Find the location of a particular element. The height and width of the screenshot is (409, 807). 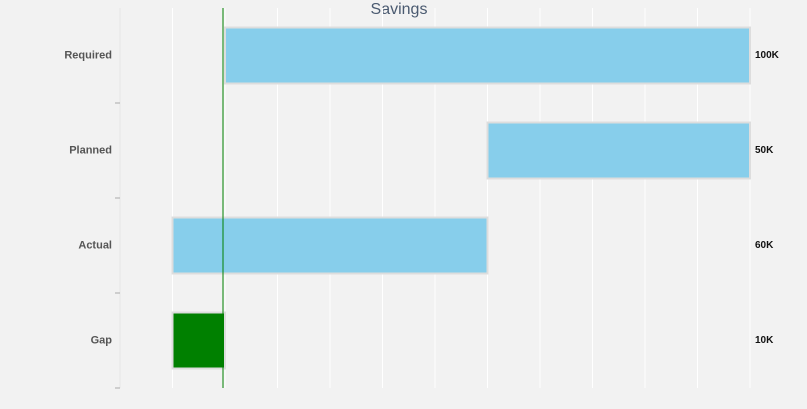

value-label: 100K is located at coordinates (767, 55).